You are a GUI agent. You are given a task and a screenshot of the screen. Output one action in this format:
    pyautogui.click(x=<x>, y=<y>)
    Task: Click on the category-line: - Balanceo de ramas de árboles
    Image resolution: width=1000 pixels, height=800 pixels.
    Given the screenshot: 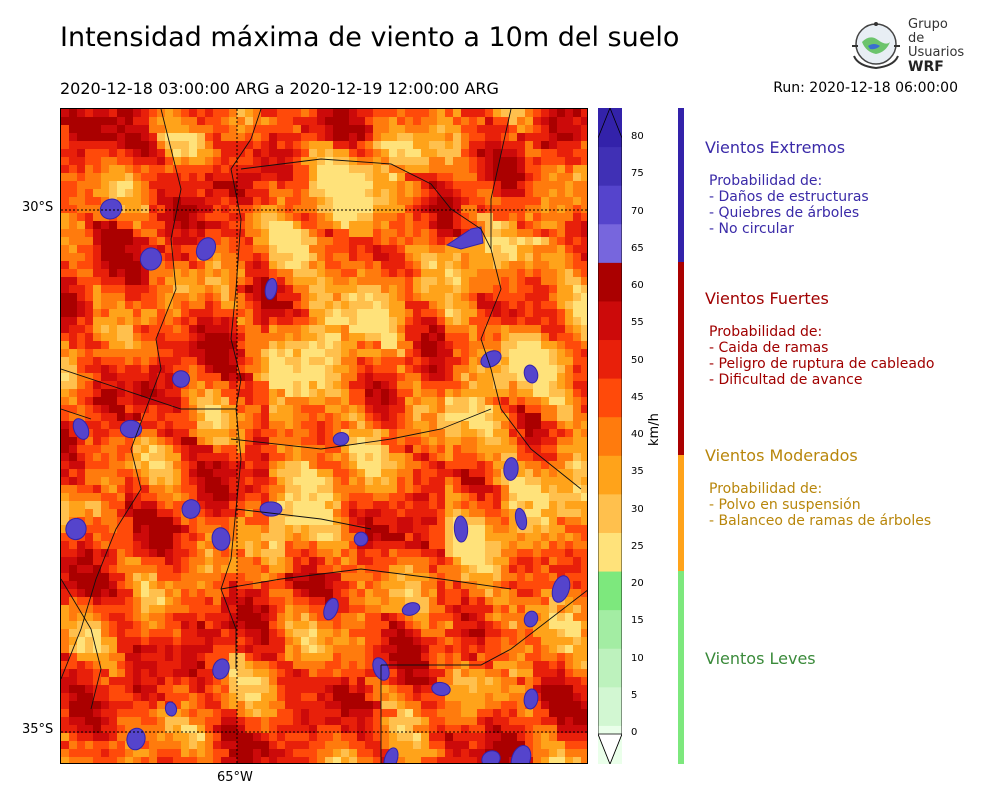 What is the action you would take?
    pyautogui.click(x=820, y=521)
    